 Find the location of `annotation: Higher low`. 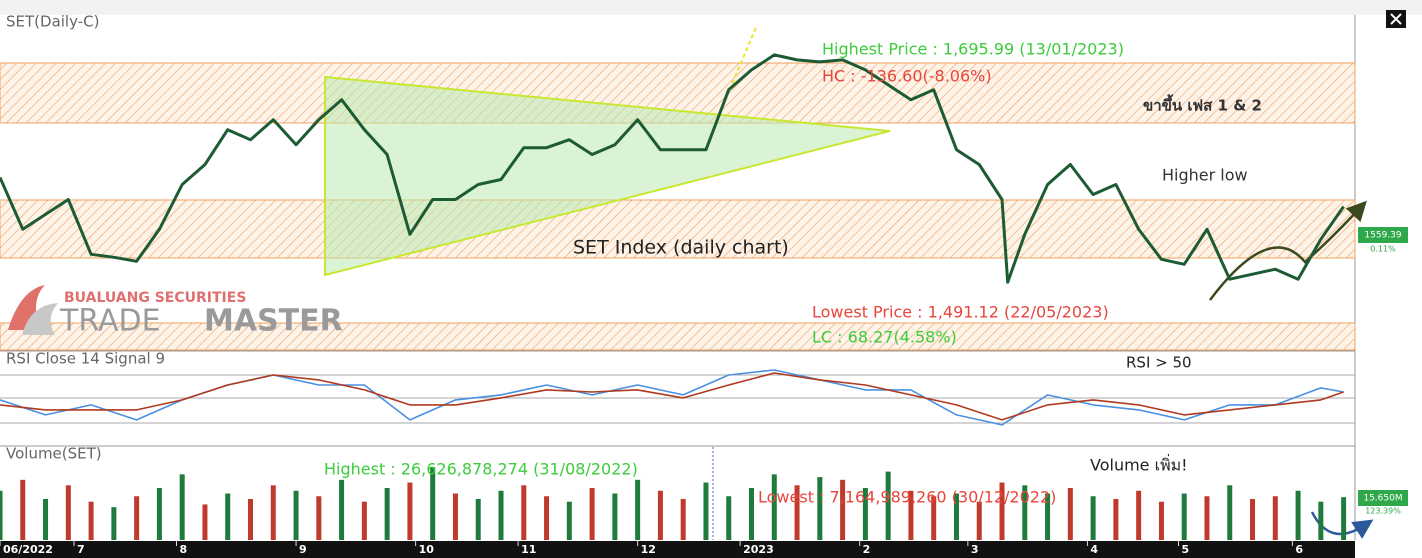

annotation: Higher low is located at coordinates (1205, 175).